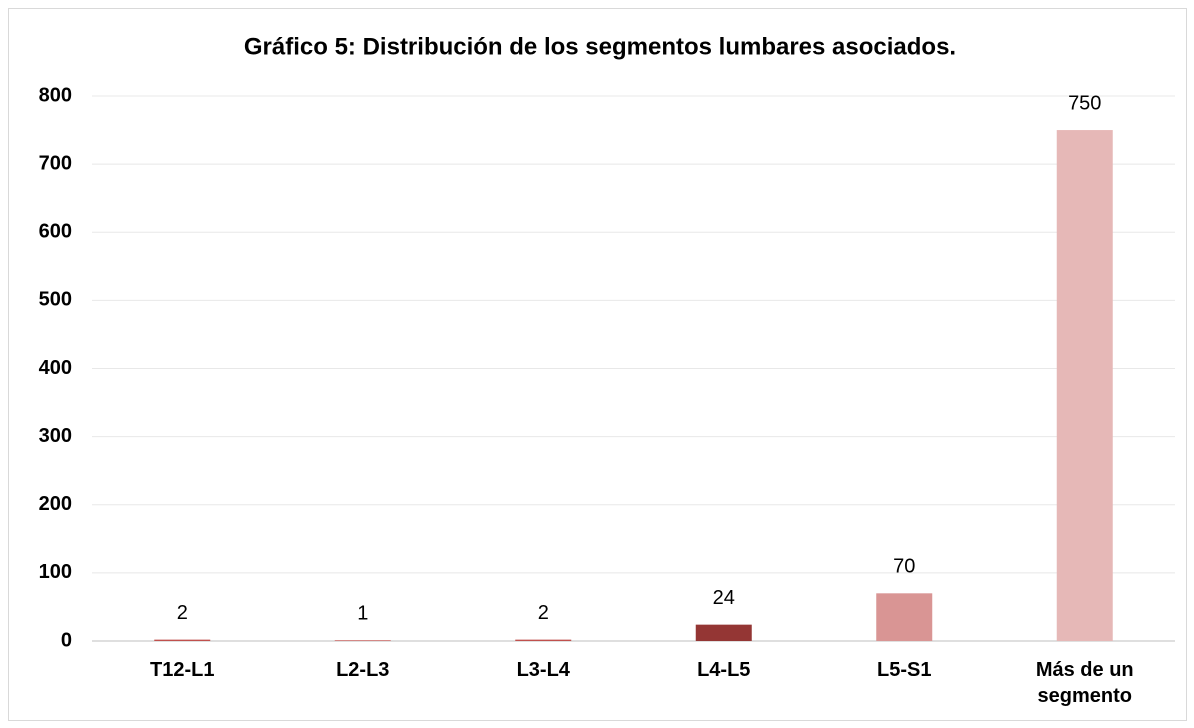 The width and height of the screenshot is (1194, 728). Describe the element at coordinates (55, 572) in the screenshot. I see `y-tick-label: 100` at that location.